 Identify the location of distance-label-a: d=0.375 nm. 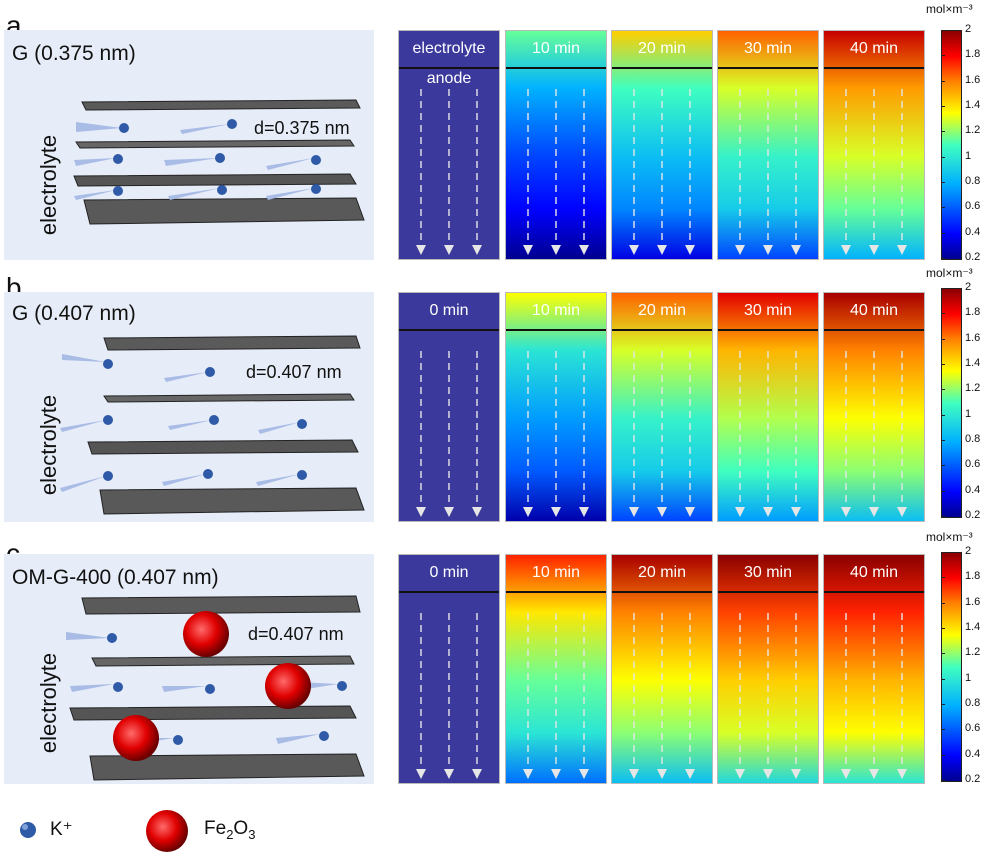
(302, 128).